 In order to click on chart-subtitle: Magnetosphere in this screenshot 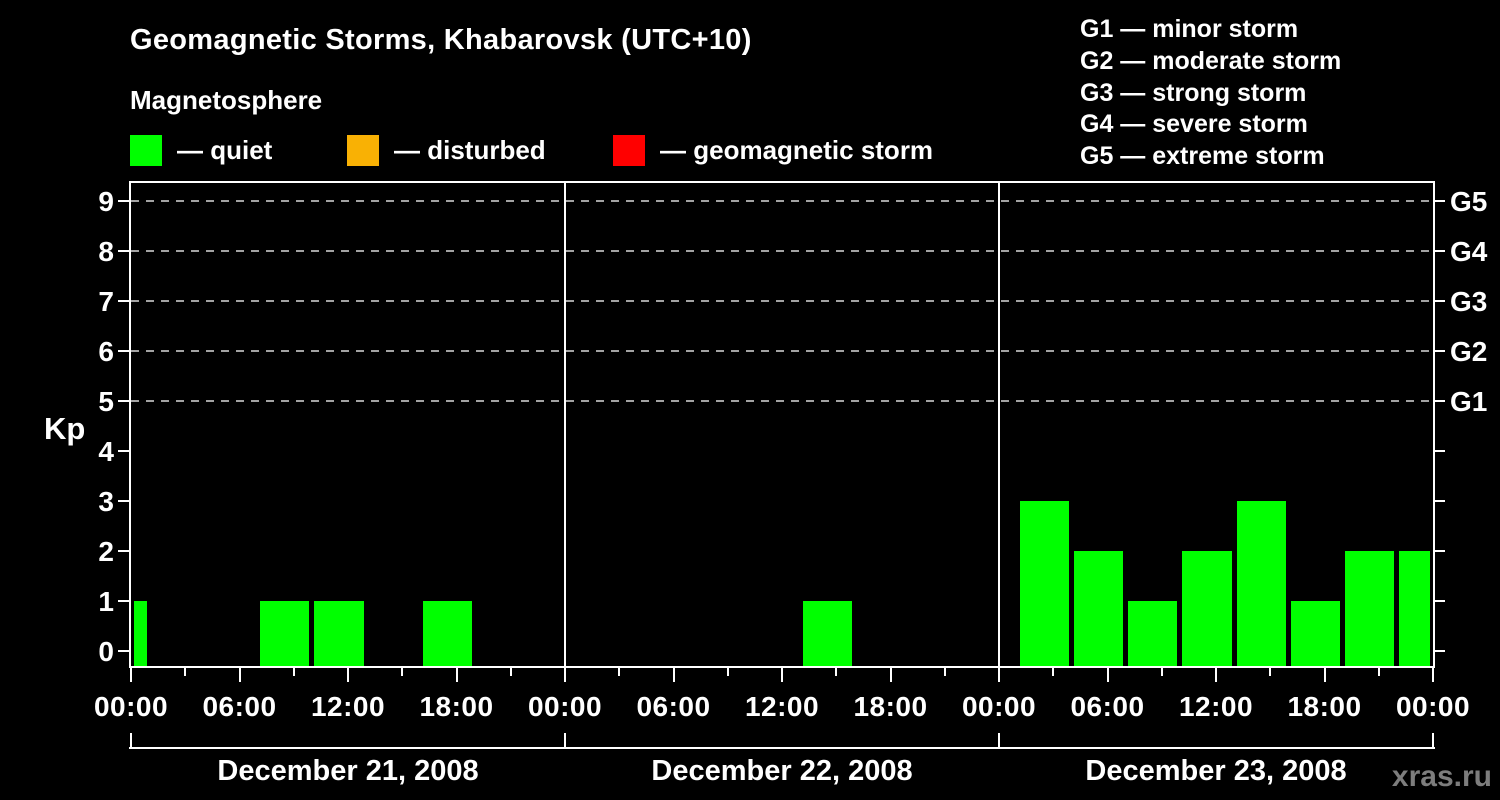, I will do `click(226, 100)`.